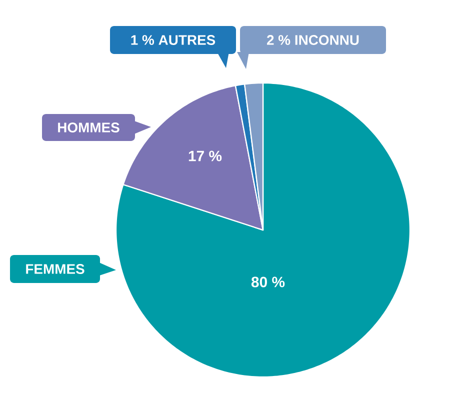  Describe the element at coordinates (55, 269) in the screenshot. I see `legend-label: FEMMES` at that location.